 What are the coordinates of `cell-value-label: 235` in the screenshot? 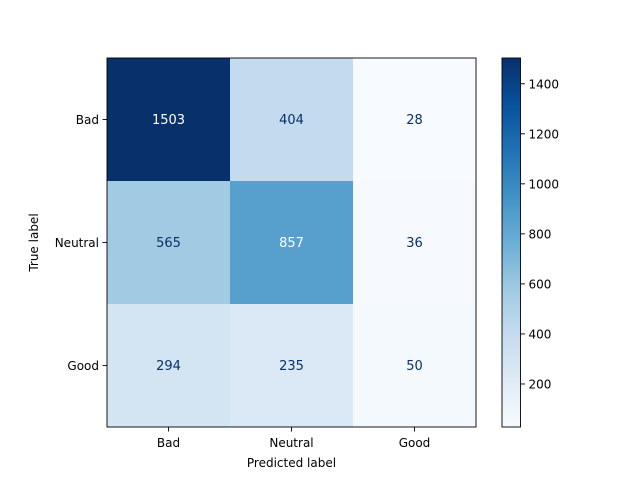 It's located at (291, 366).